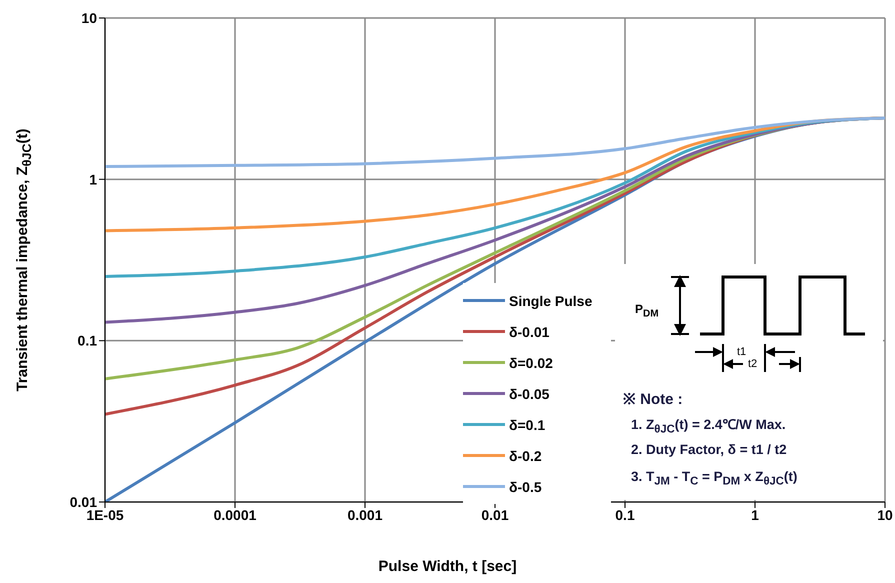 This screenshot has height=583, width=895. I want to click on legend-label: δ-0.05, so click(529, 394).